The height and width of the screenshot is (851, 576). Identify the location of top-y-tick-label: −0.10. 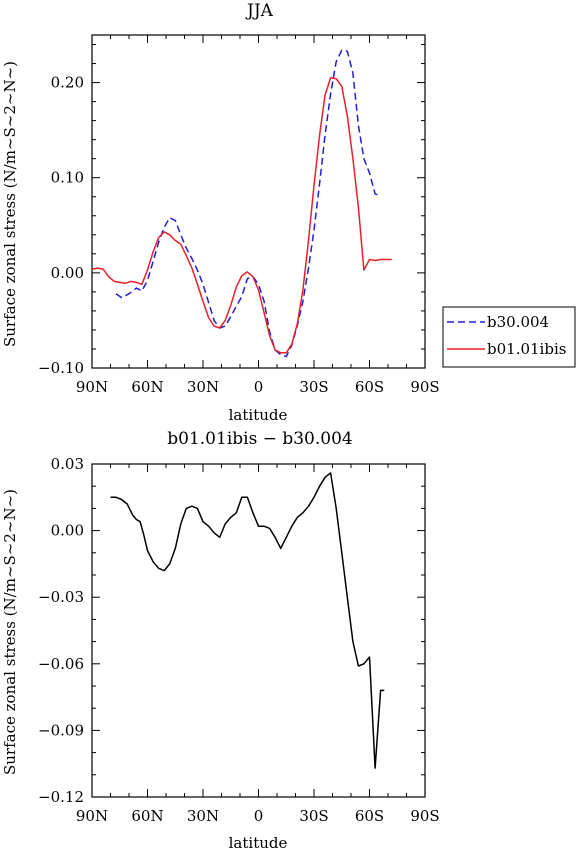
(61, 368).